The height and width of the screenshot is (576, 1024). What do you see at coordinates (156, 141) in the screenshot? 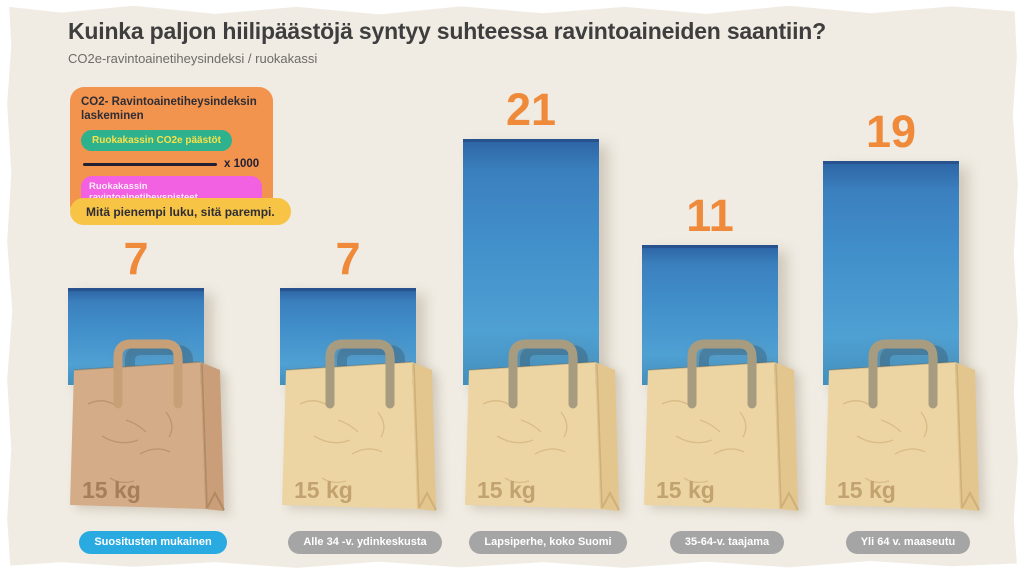
I see `formula-numerator-pill: Ruokakassin CO2e päästöt` at bounding box center [156, 141].